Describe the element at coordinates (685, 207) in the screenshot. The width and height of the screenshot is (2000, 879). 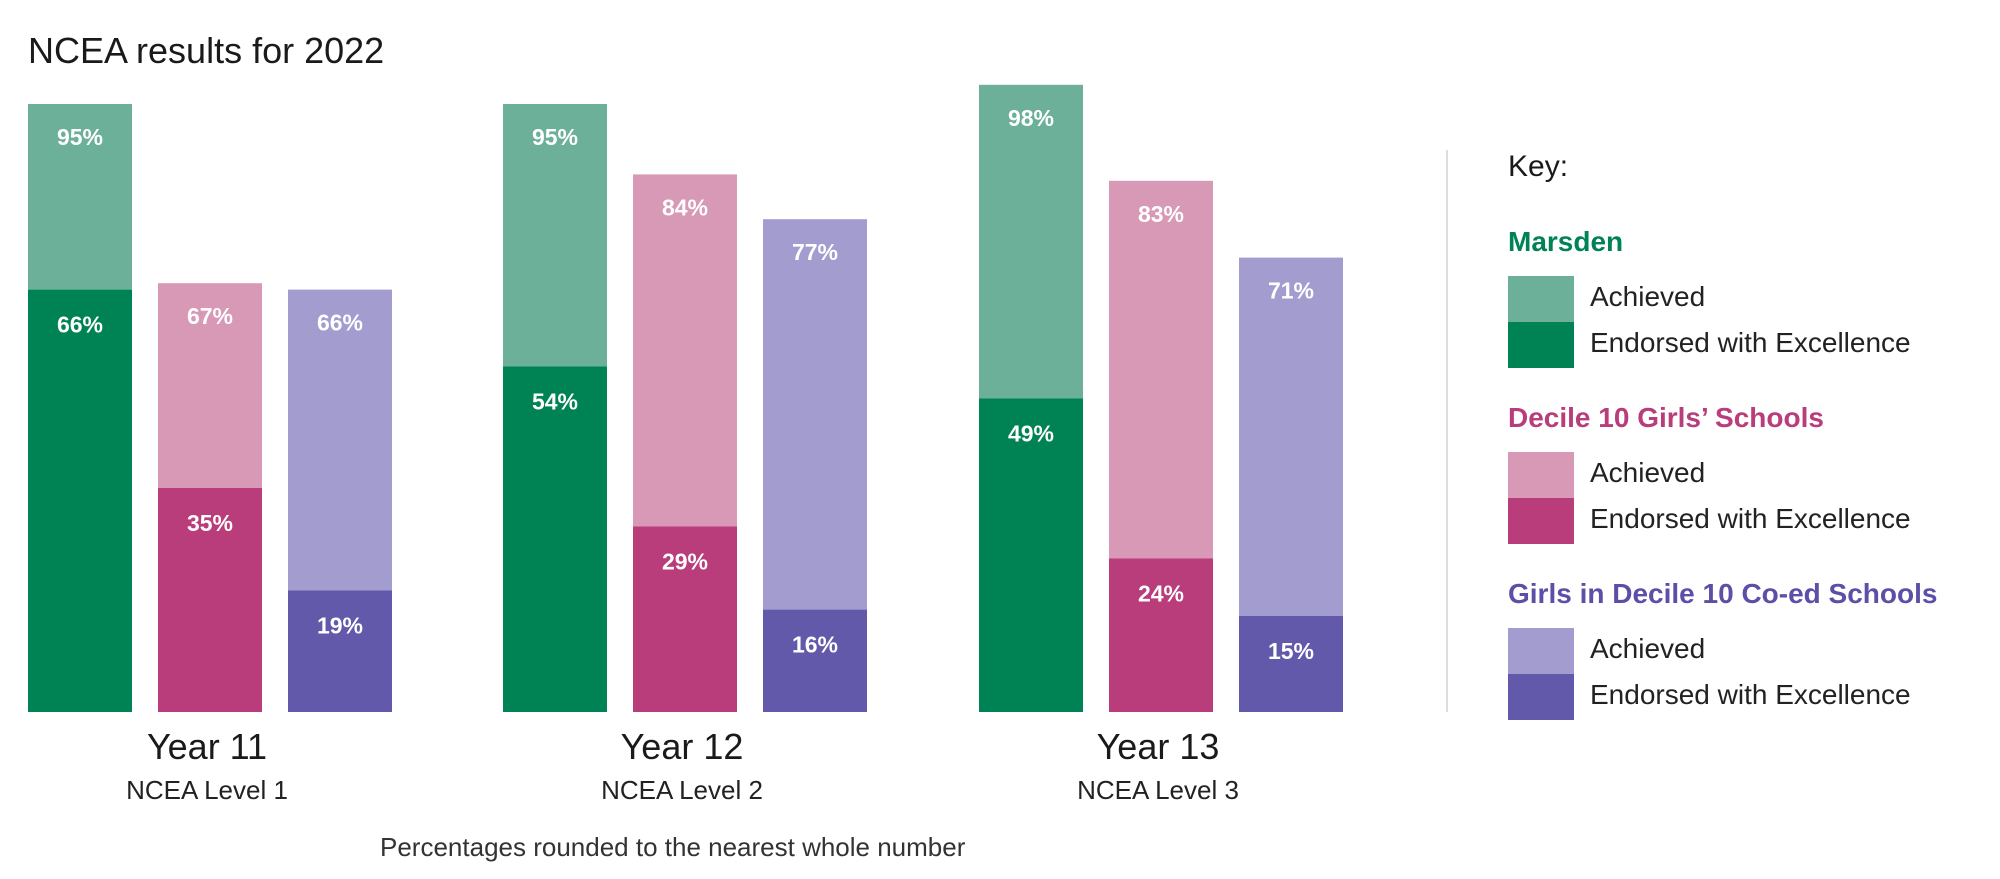
I see `data-label-achieved: 84%` at that location.